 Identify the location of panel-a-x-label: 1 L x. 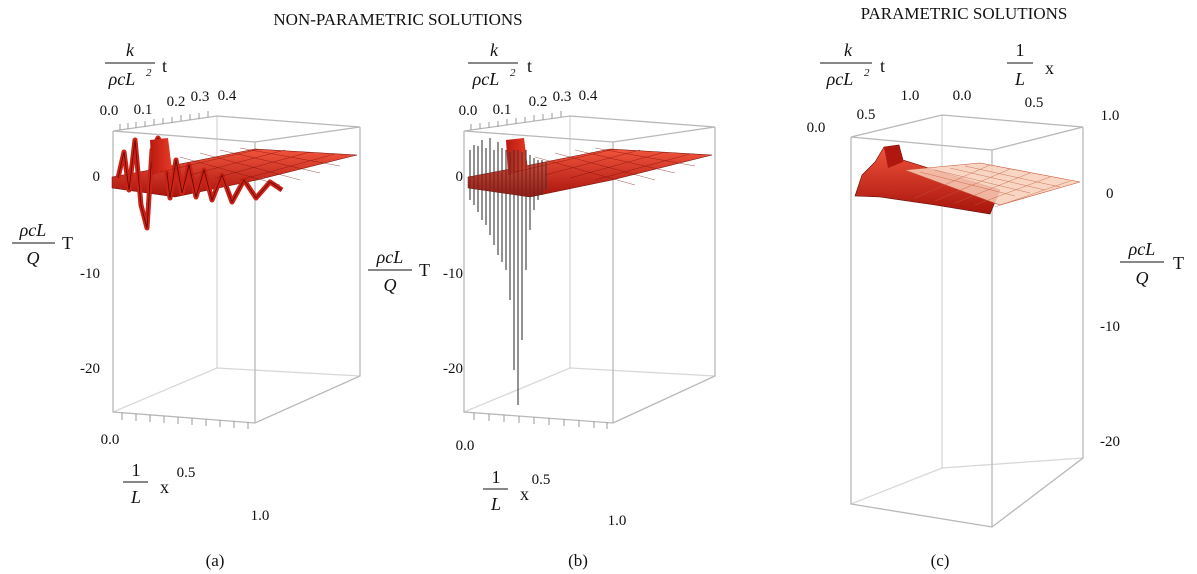
(146, 483).